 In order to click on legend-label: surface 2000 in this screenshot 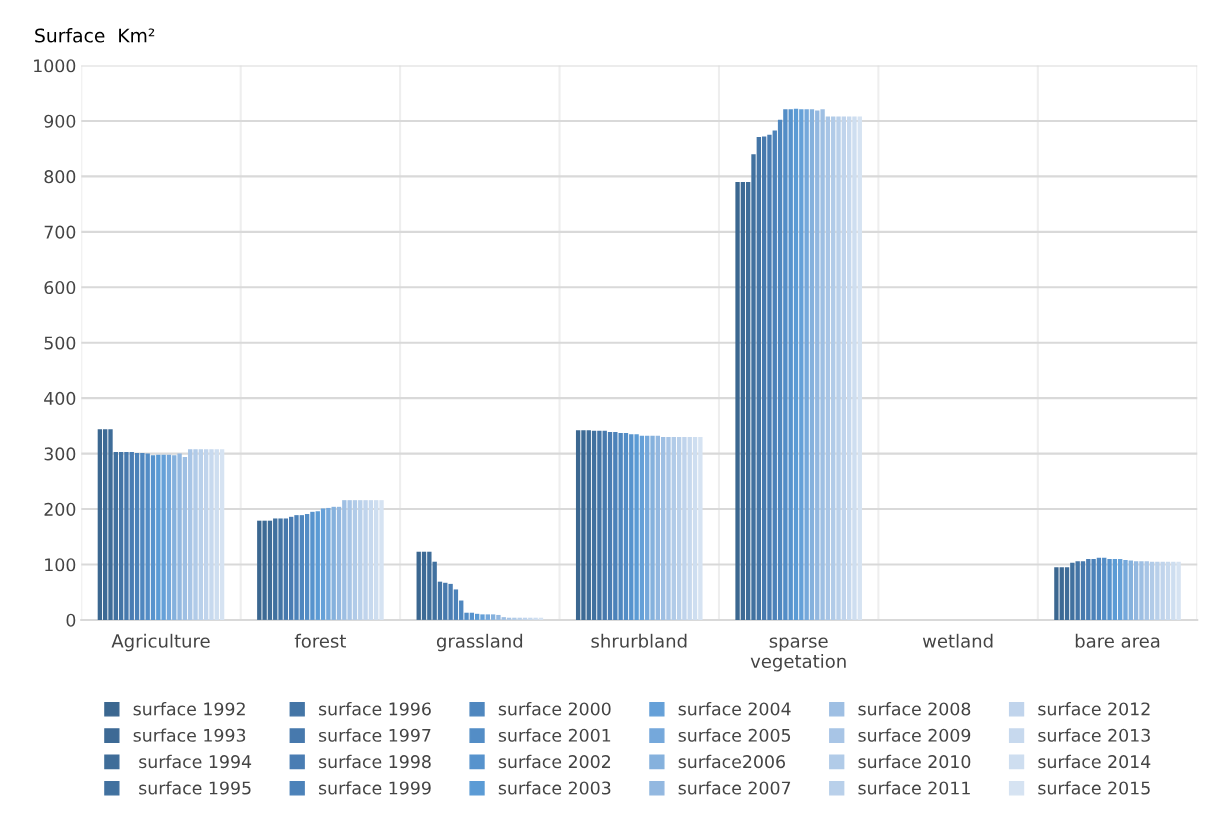, I will do `click(554, 709)`.